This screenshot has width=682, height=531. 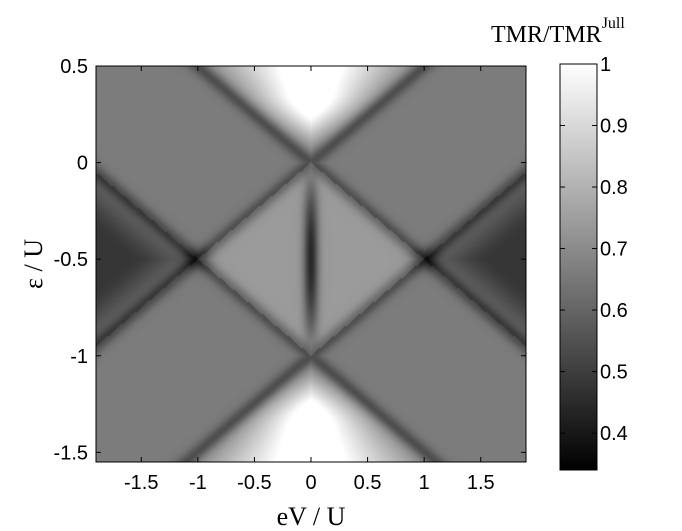 I want to click on x-tick-label: 1, so click(x=424, y=483).